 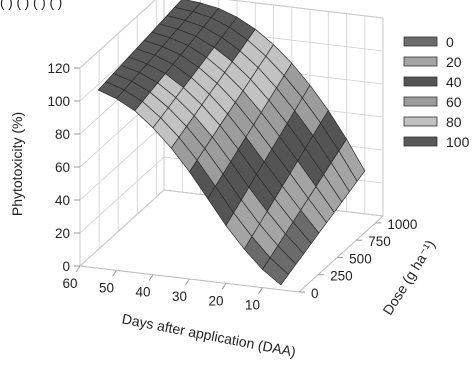 What do you see at coordinates (69, 283) in the screenshot?
I see `x-tick-label: 60` at bounding box center [69, 283].